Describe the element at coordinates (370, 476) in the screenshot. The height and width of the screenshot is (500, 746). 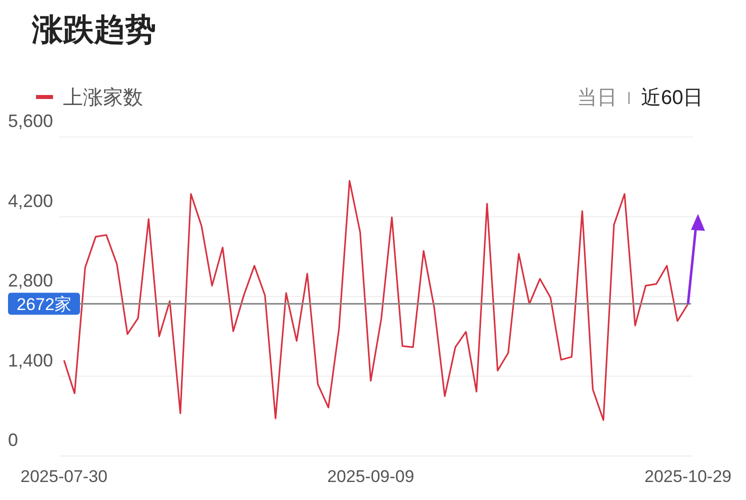
I see `x-tick-label: 2025-09-09` at that location.